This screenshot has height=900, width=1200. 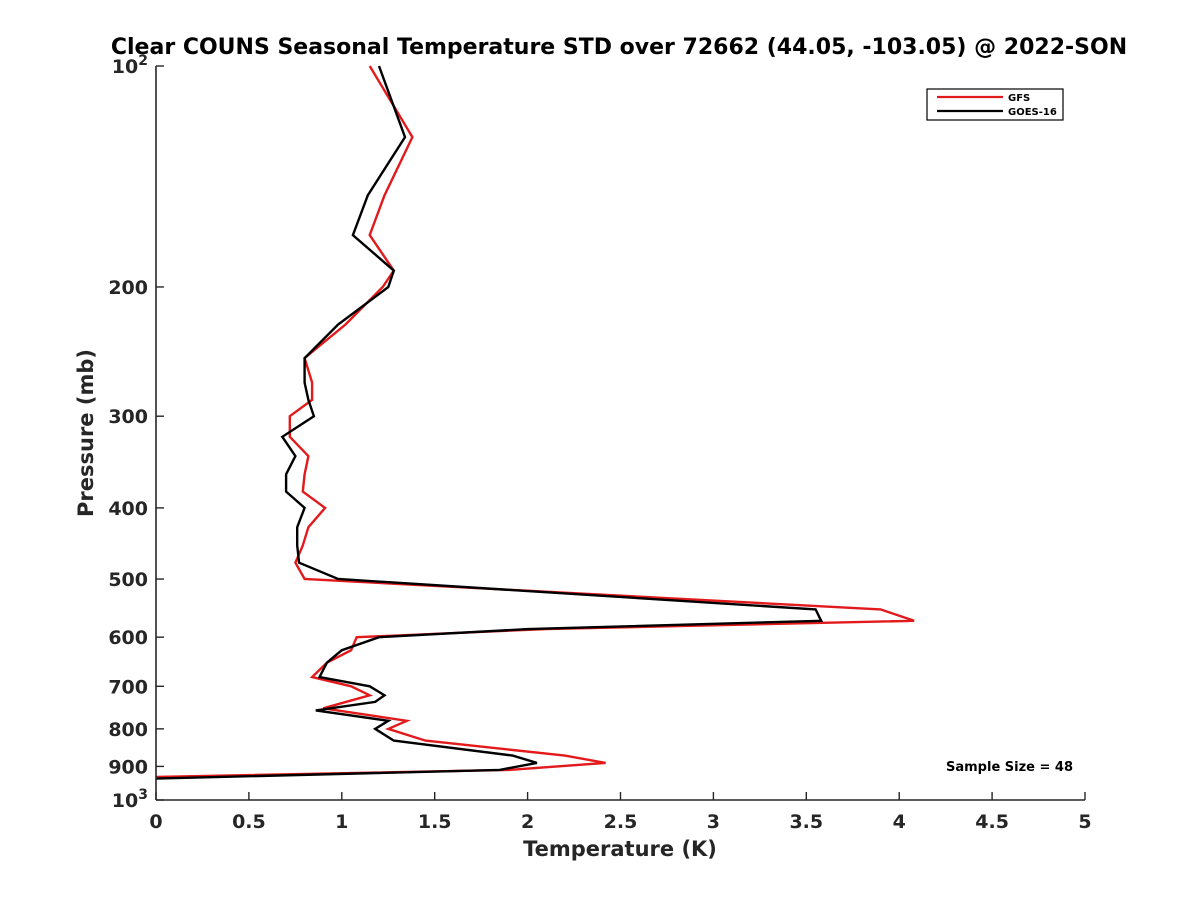 I want to click on x-tick-label: 3.5, so click(x=806, y=822).